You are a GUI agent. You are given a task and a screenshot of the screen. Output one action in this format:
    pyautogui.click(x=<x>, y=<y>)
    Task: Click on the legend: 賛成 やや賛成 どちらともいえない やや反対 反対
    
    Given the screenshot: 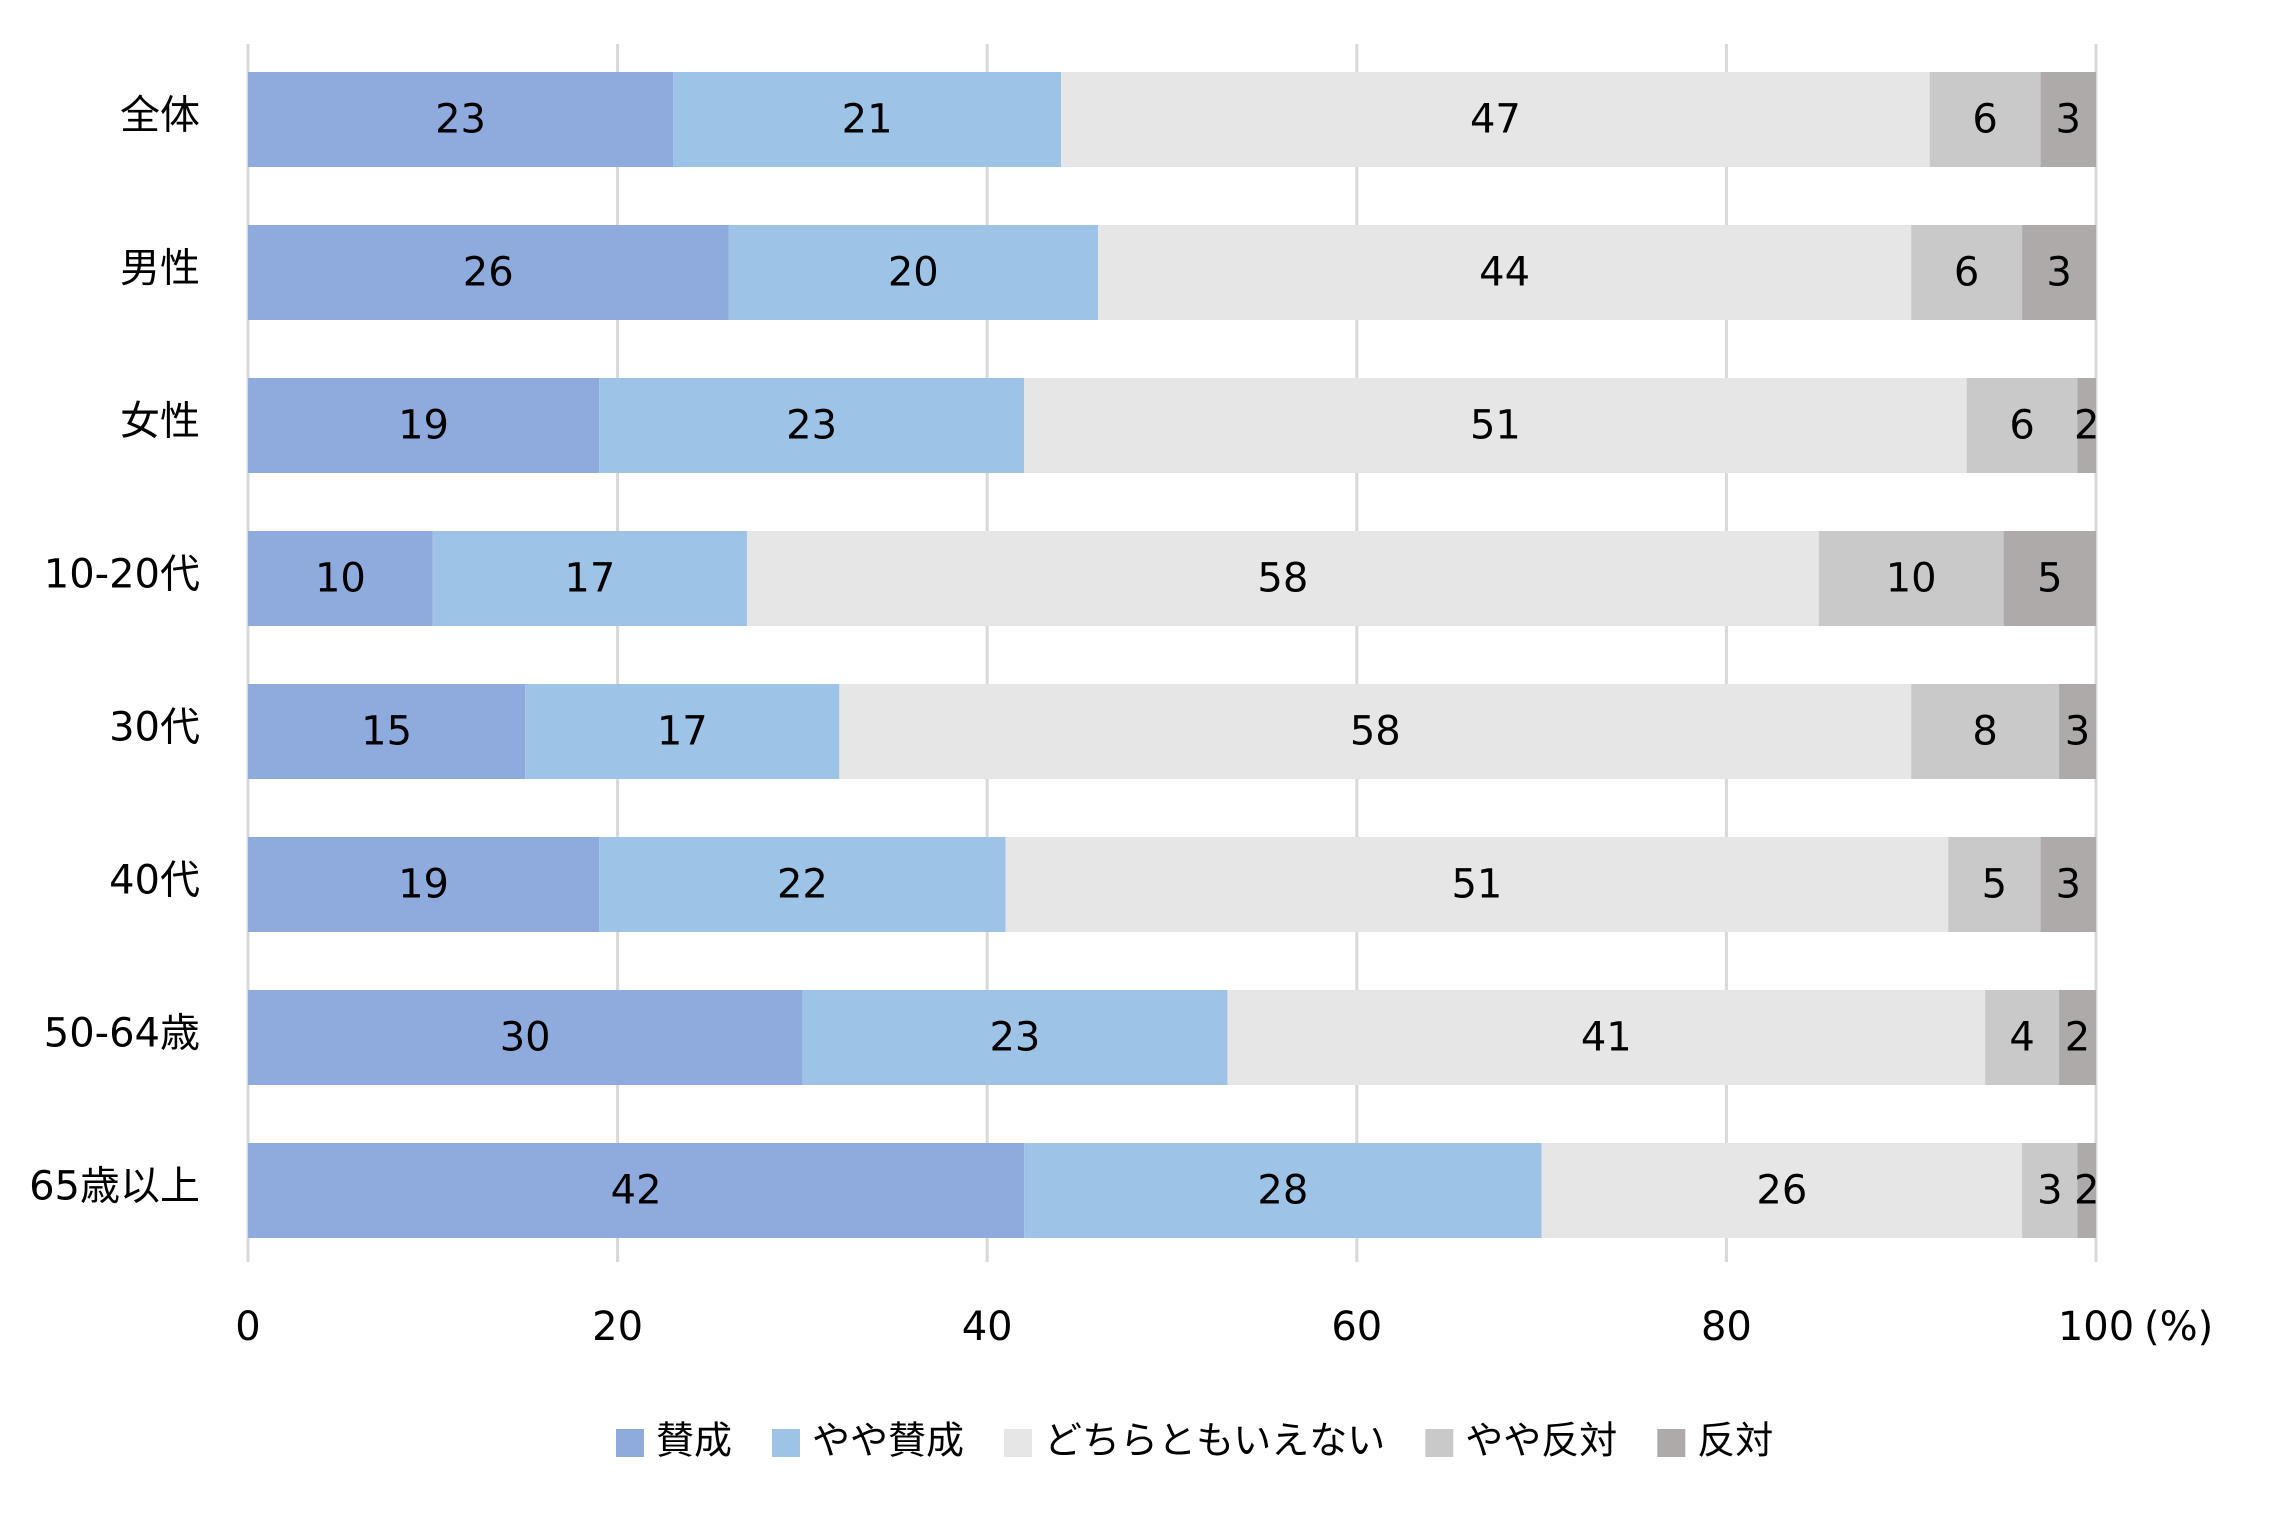 What is the action you would take?
    pyautogui.click(x=1194, y=1441)
    